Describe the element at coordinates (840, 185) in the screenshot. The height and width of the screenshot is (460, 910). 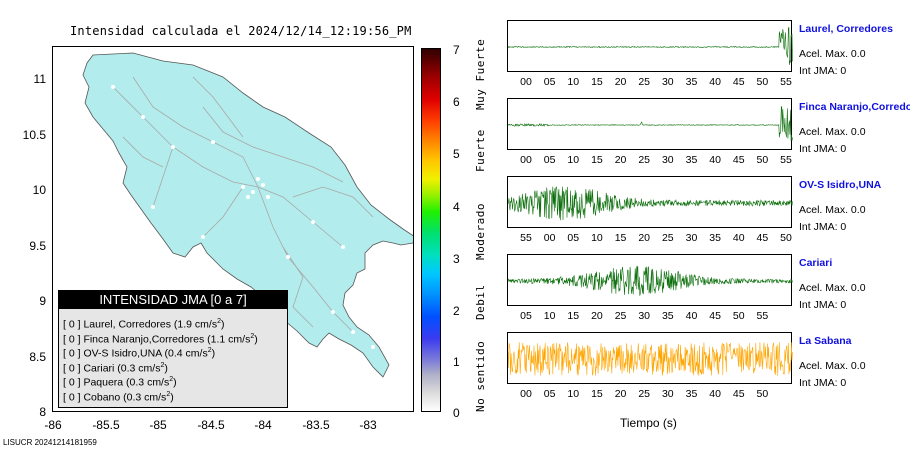
I see `station-name: OV-S Isidro,UNA` at that location.